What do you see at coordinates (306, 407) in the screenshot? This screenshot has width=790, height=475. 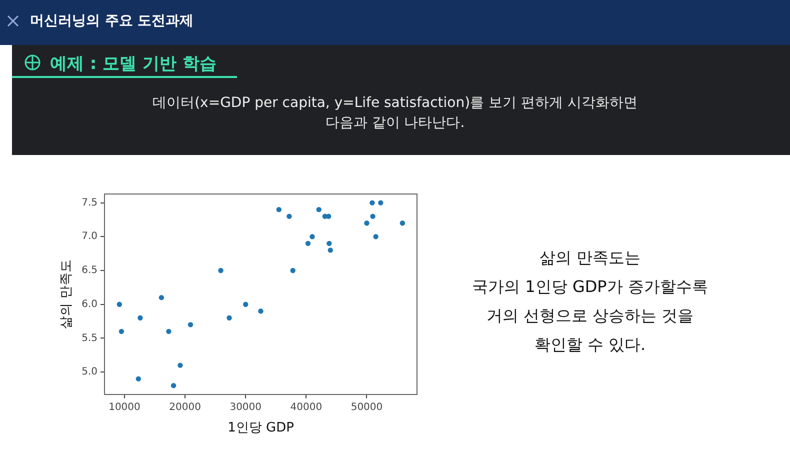 I see `x-tick-label: 40000` at bounding box center [306, 407].